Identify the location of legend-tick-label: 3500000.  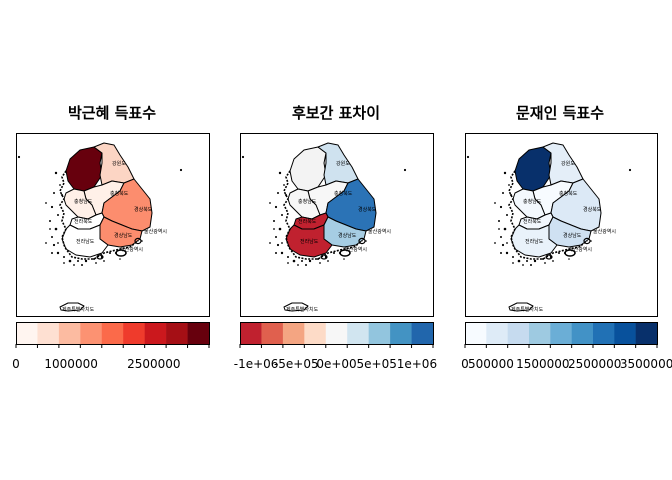
(646, 364).